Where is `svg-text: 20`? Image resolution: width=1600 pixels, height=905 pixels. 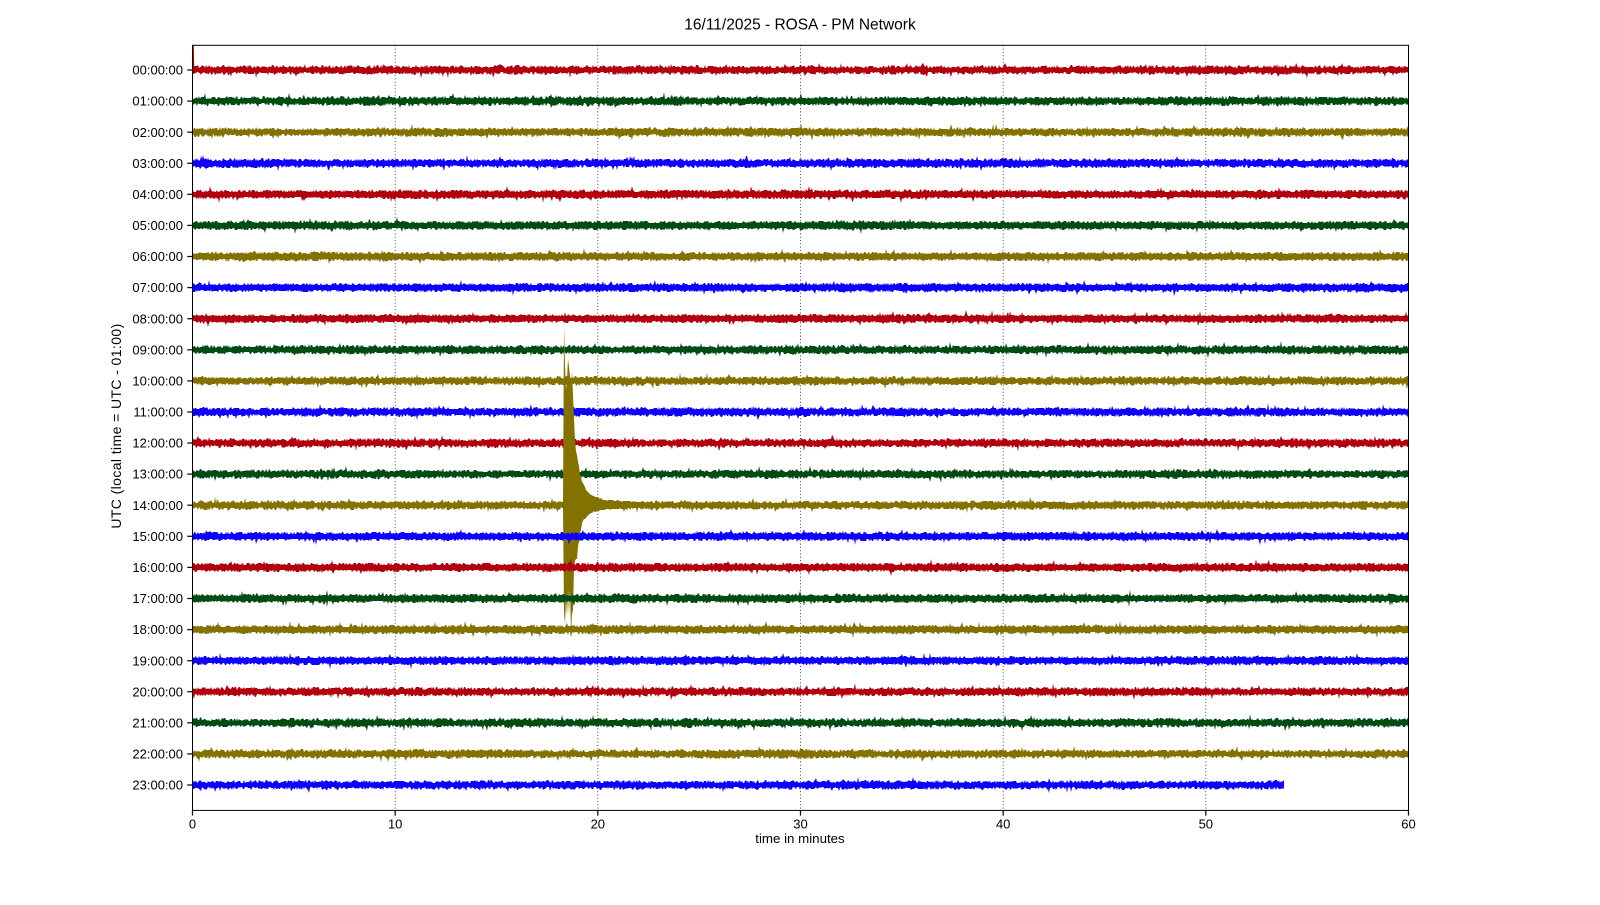 svg-text: 20 is located at coordinates (598, 824).